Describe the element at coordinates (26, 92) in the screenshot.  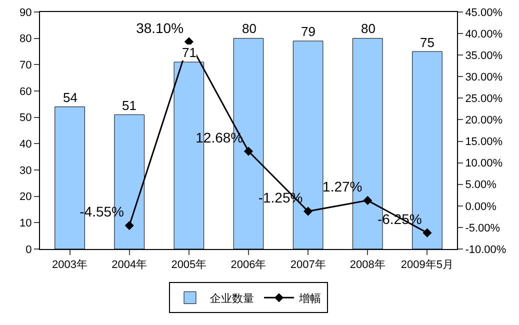
I see `y-tick-label: 60` at that location.